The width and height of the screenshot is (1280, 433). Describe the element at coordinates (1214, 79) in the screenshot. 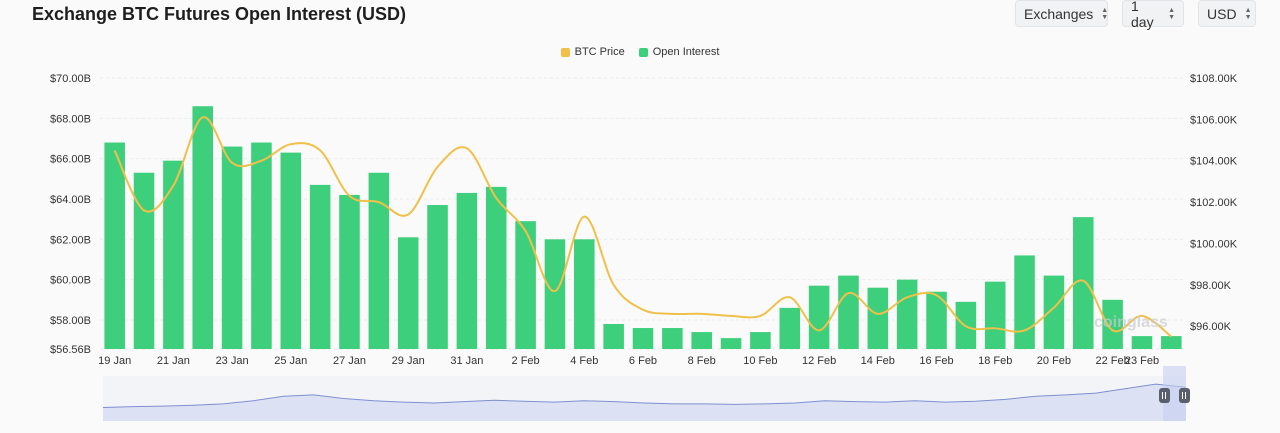

I see `y-right-tick-label: $108.00K` at that location.